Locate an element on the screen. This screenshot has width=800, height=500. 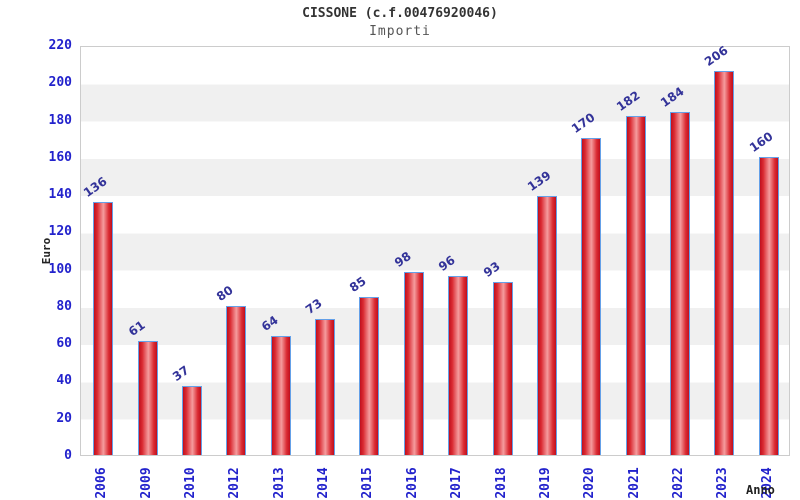
x-tick-2012: 2012 is located at coordinates (235, 483).